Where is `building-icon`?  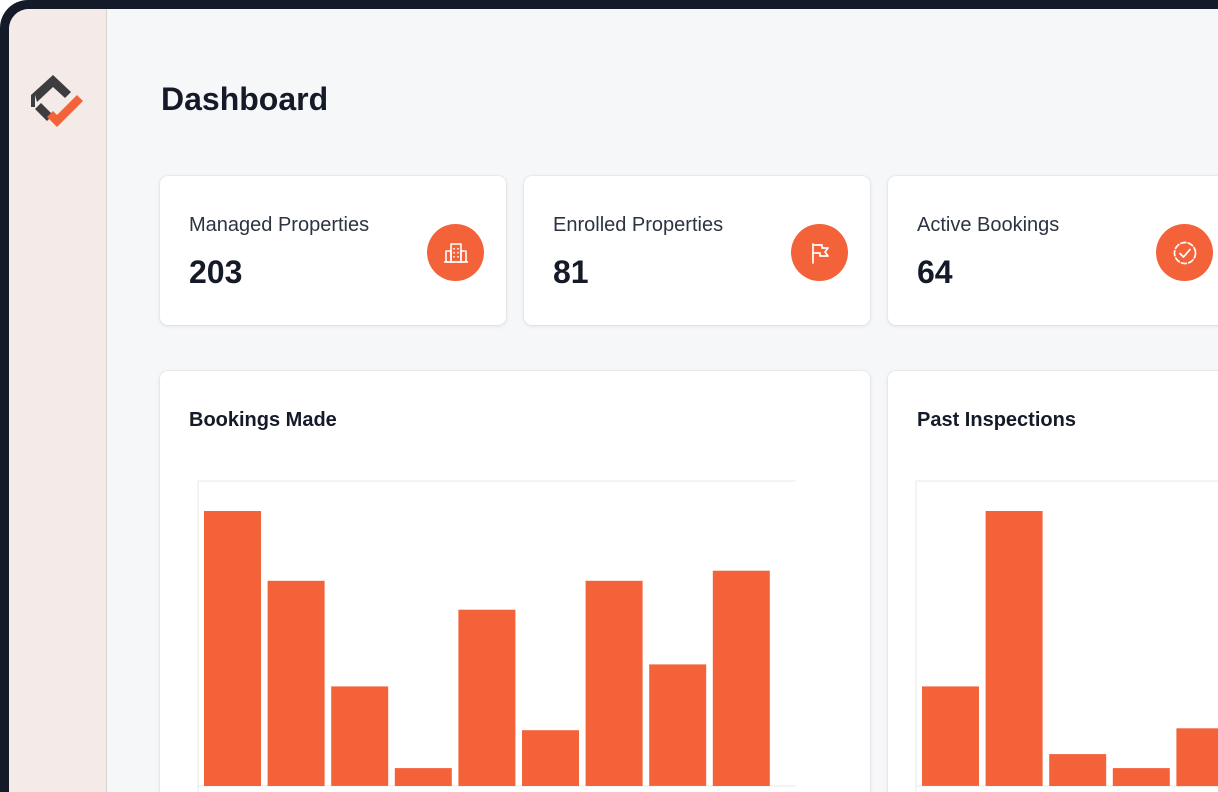
building-icon is located at coordinates (455, 252).